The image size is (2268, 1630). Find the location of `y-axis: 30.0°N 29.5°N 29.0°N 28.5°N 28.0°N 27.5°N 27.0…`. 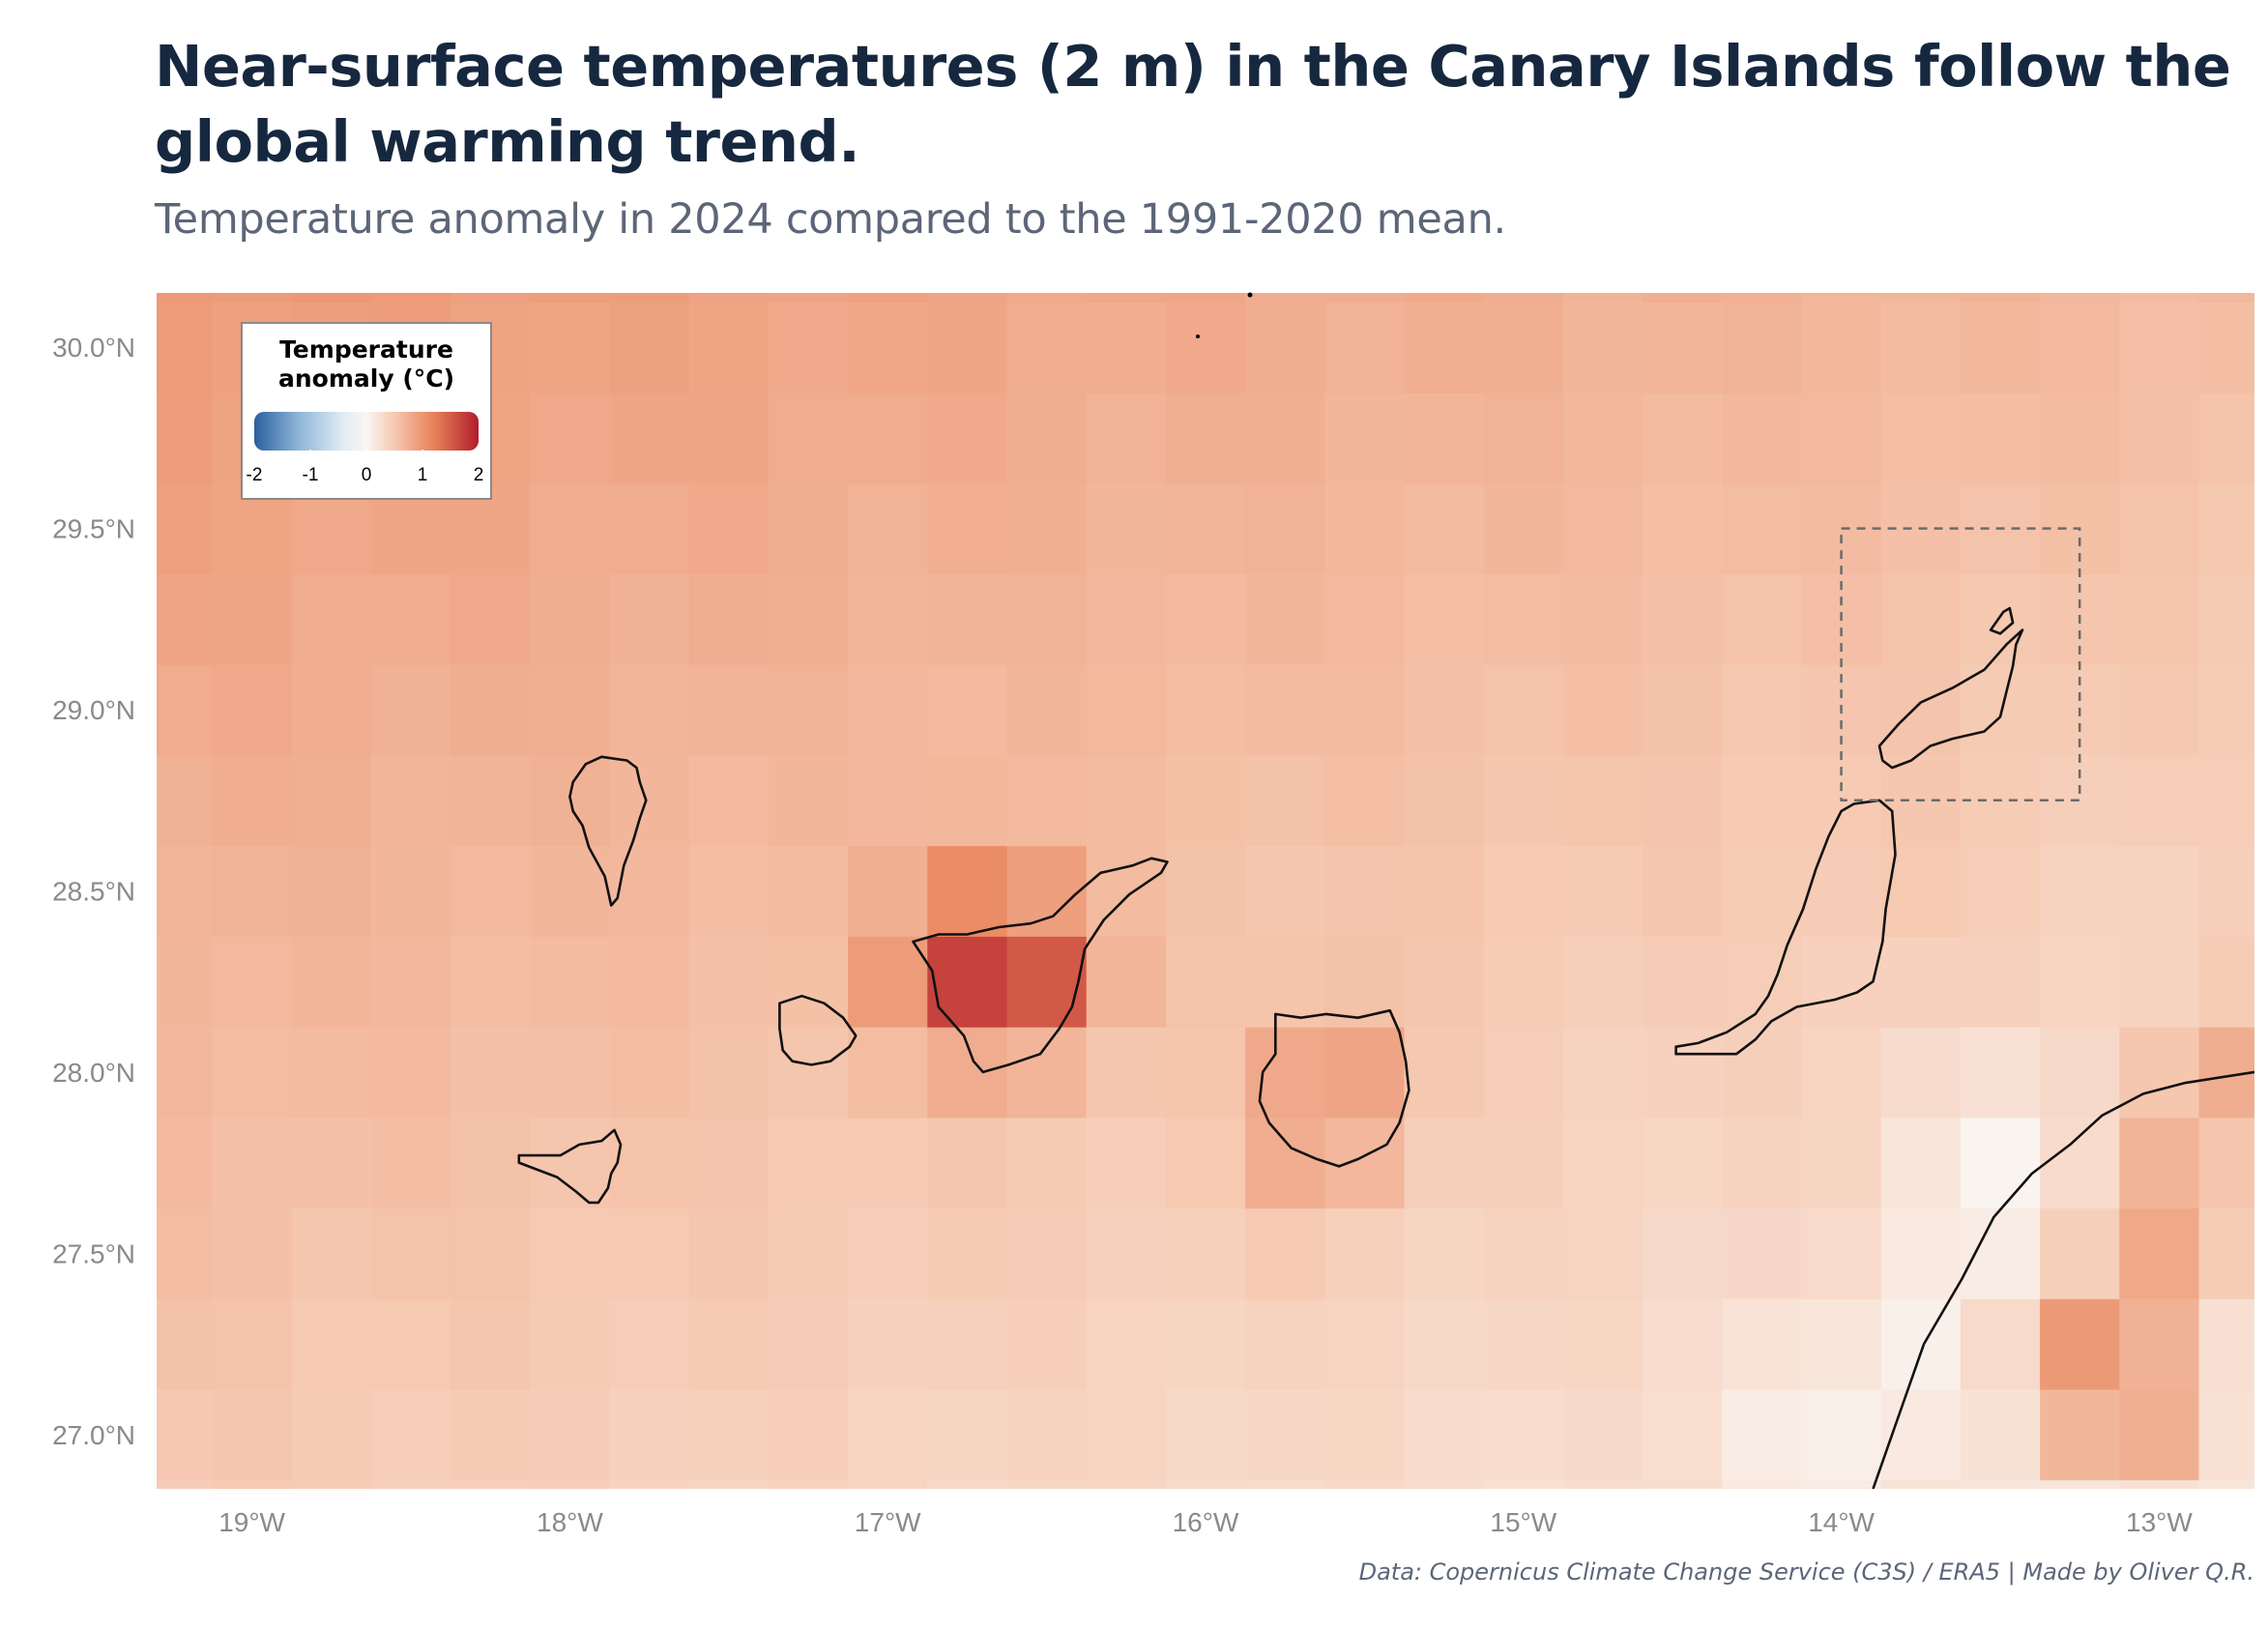

y-axis: 30.0°N 29.5°N 29.0°N 28.5°N 28.0°N 27.5°N 27.0… is located at coordinates (93, 891).